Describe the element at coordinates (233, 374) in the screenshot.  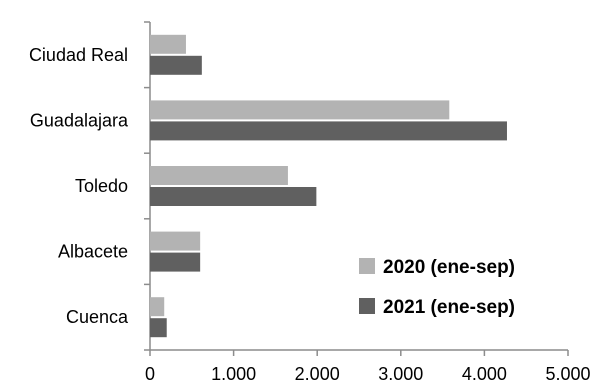
I see `x-tick-label: 1.000` at that location.